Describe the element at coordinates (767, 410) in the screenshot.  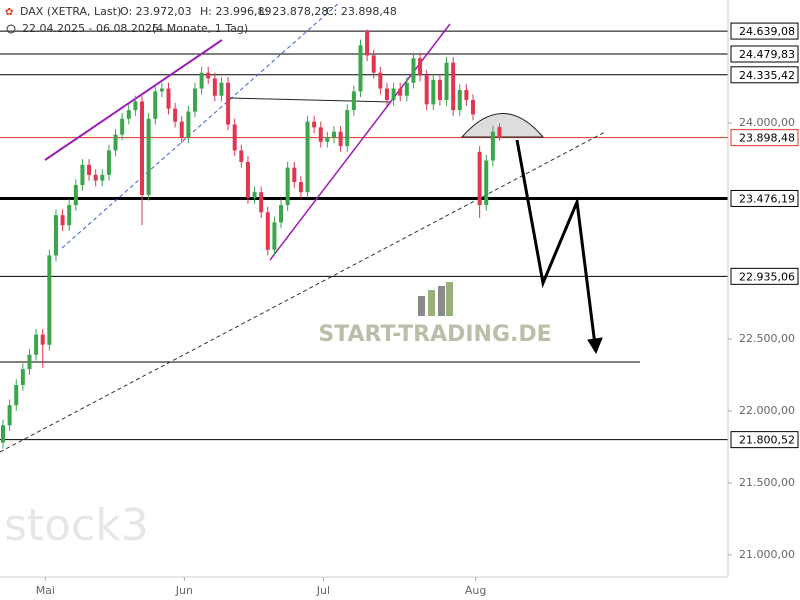
I see `y-tick-label: 22.000,00` at that location.